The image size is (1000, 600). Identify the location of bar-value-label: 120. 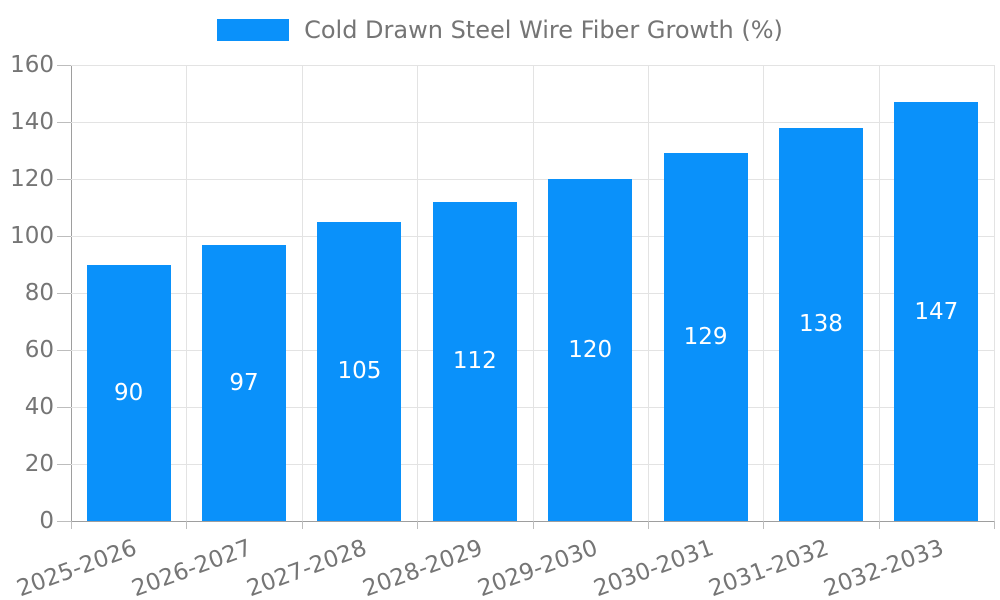
(590, 350).